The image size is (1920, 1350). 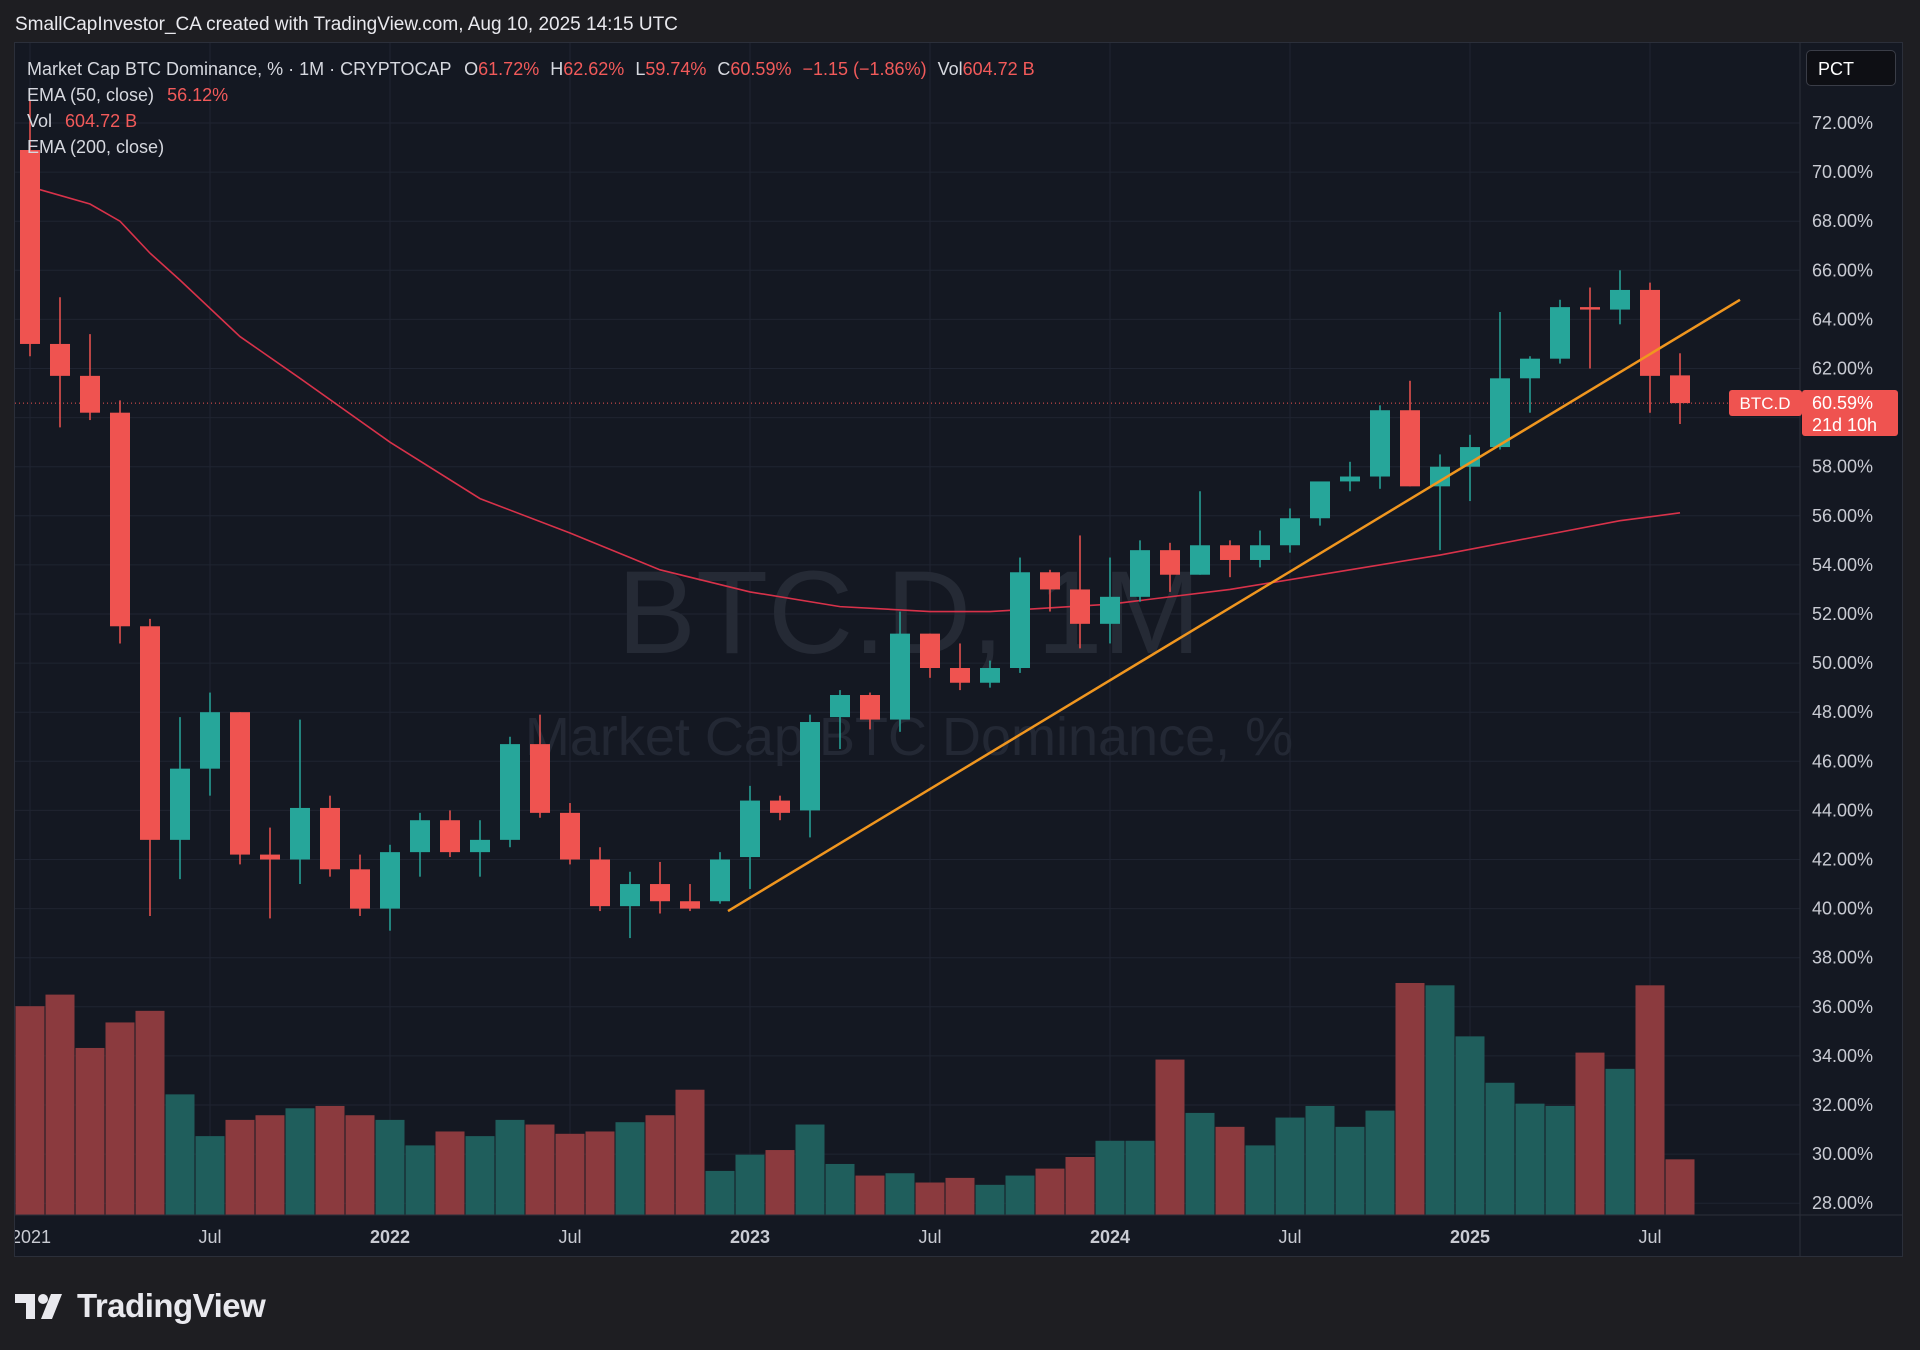 What do you see at coordinates (1842, 221) in the screenshot?
I see `price-axis-tick: 68.00%` at bounding box center [1842, 221].